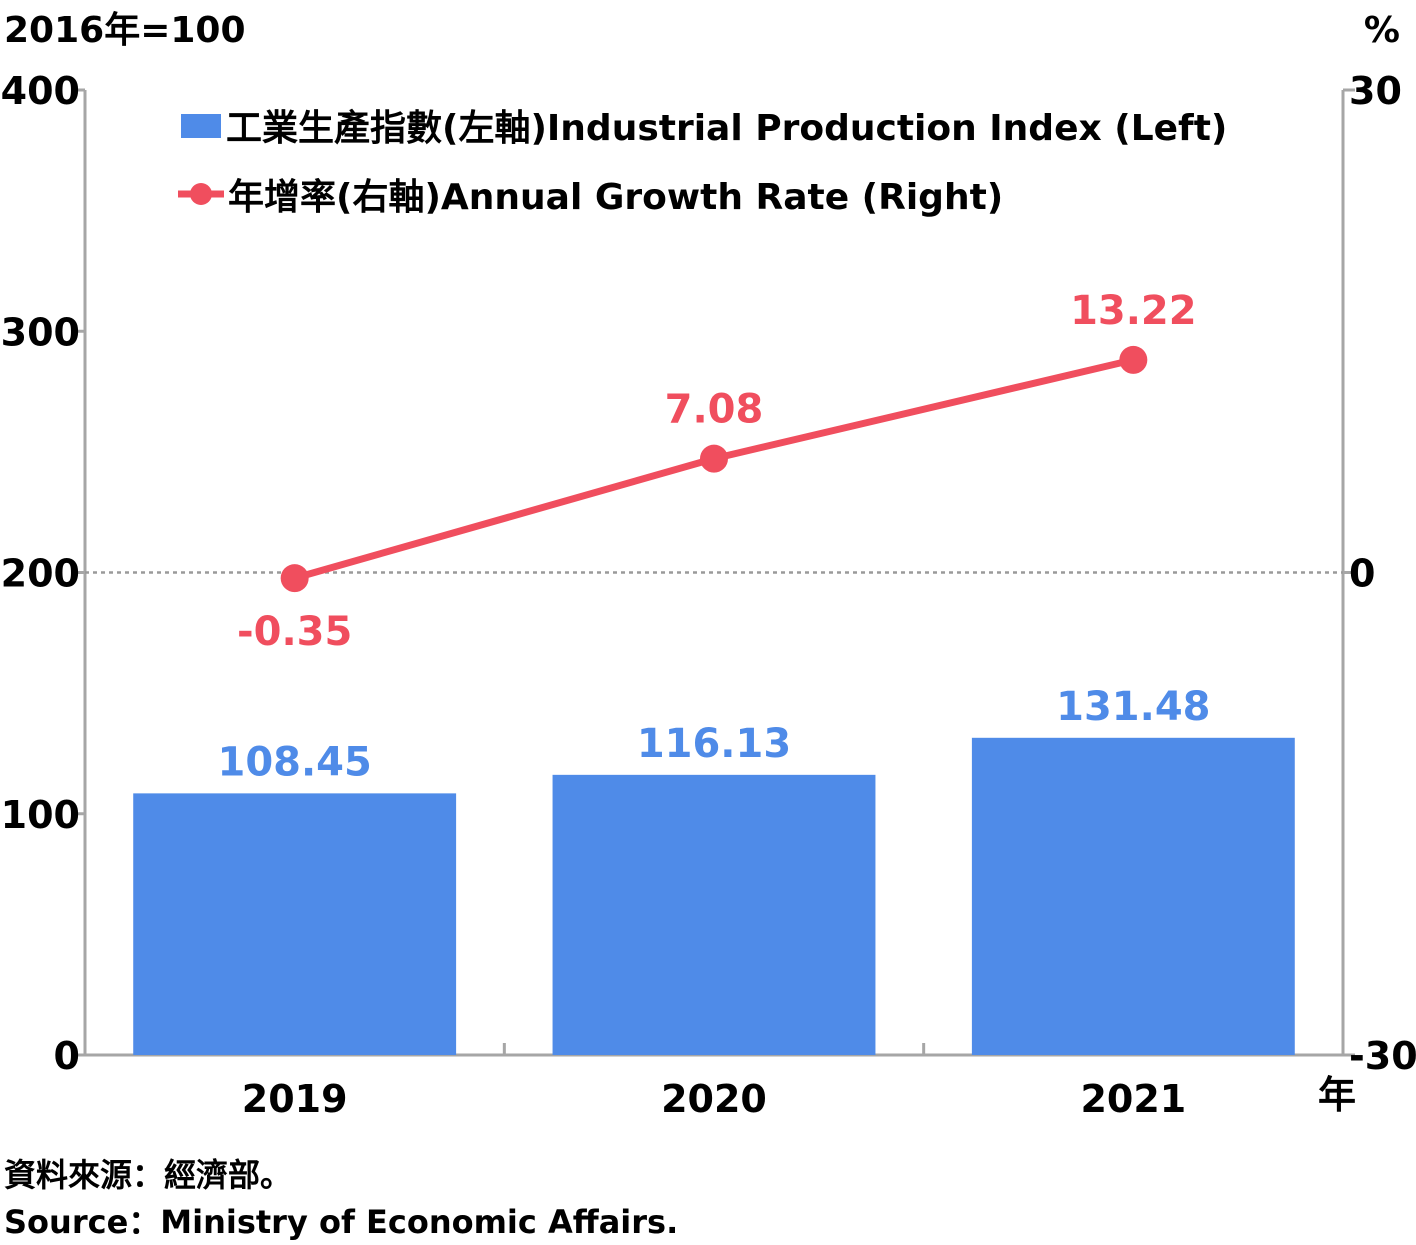 This screenshot has height=1245, width=1416. Describe the element at coordinates (125, 30) in the screenshot. I see `left-axis-unit: 2016年=100` at that location.